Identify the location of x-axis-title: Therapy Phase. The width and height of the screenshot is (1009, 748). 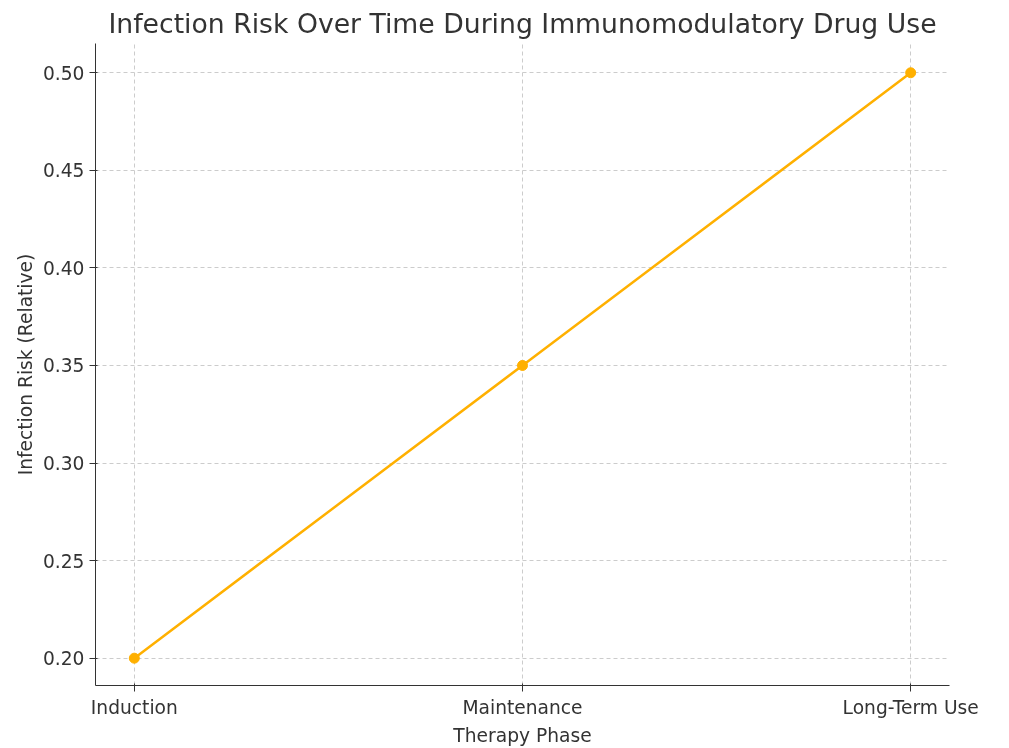
(522, 735).